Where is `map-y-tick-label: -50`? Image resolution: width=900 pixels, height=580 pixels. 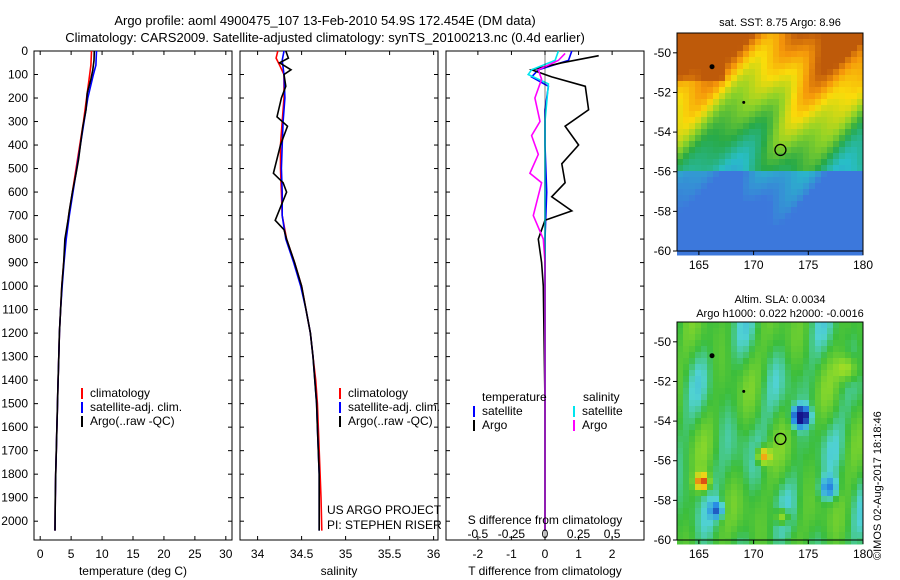
map-y-tick-label: -50 is located at coordinates (663, 53).